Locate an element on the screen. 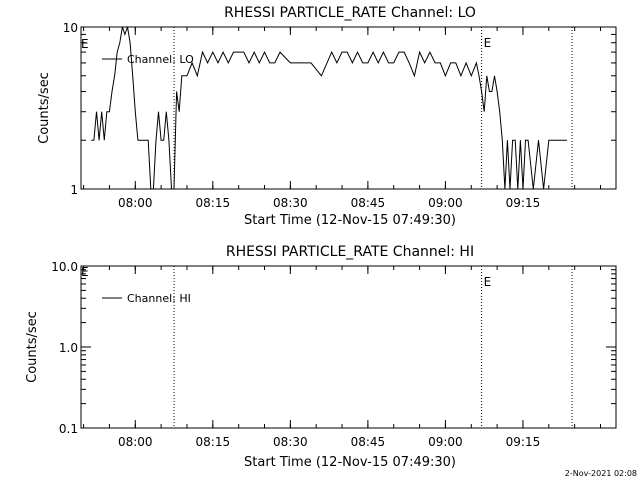  y-tick-label: 1.0 is located at coordinates (68, 348).